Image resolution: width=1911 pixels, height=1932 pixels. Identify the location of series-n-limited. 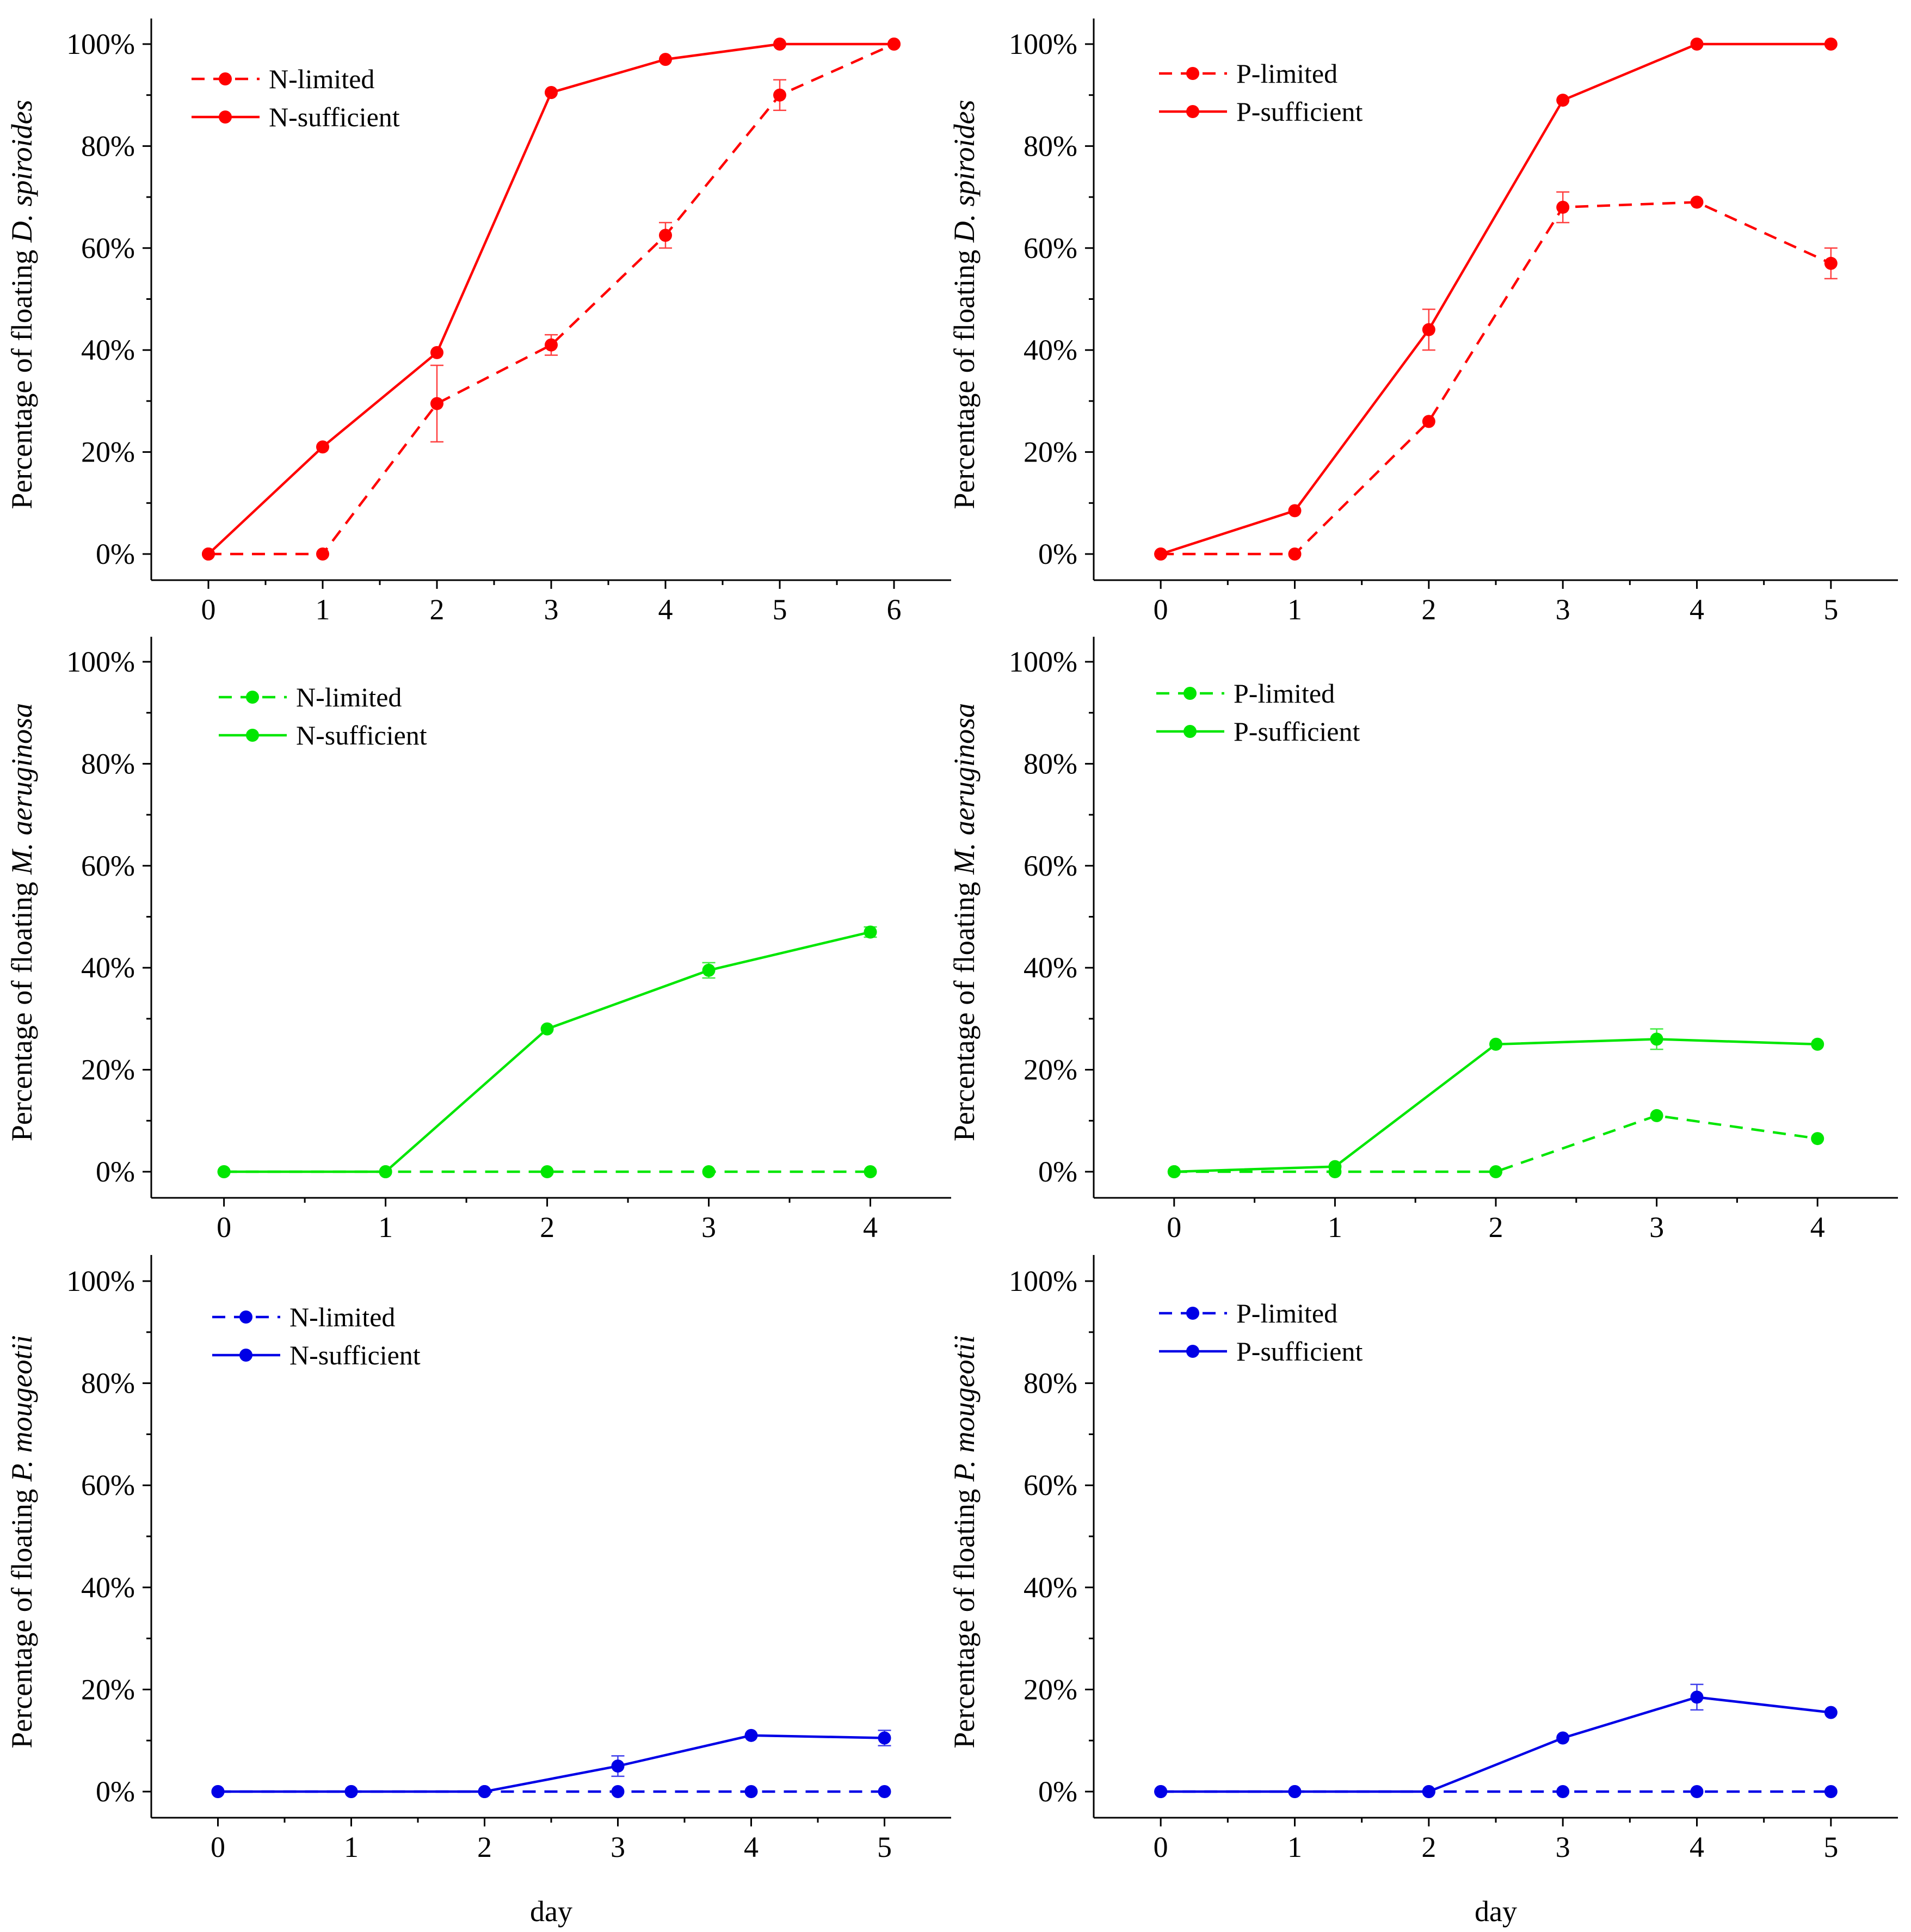
(551, 299).